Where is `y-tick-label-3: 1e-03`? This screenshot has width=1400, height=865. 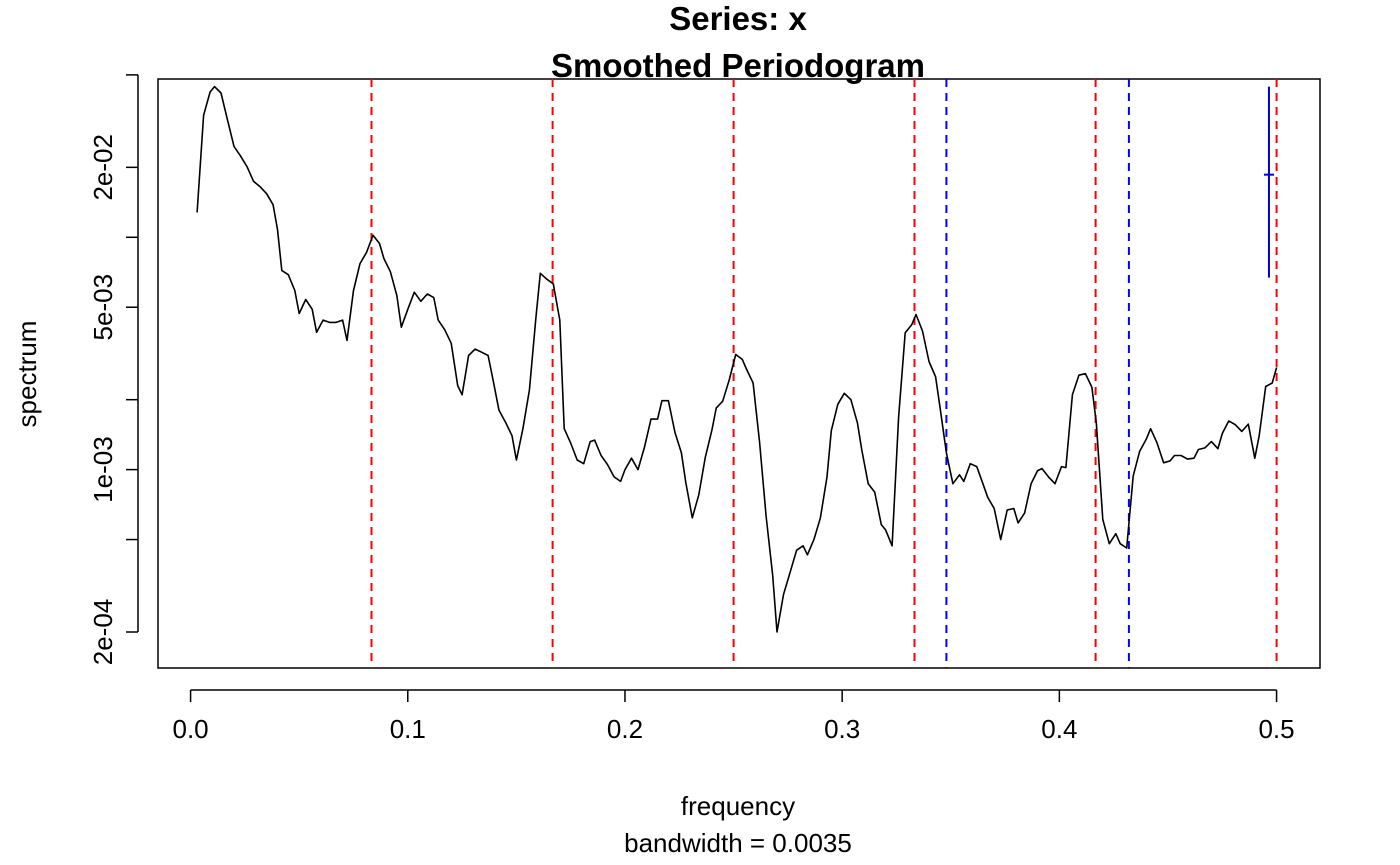 y-tick-label-3: 1e-03 is located at coordinates (103, 469).